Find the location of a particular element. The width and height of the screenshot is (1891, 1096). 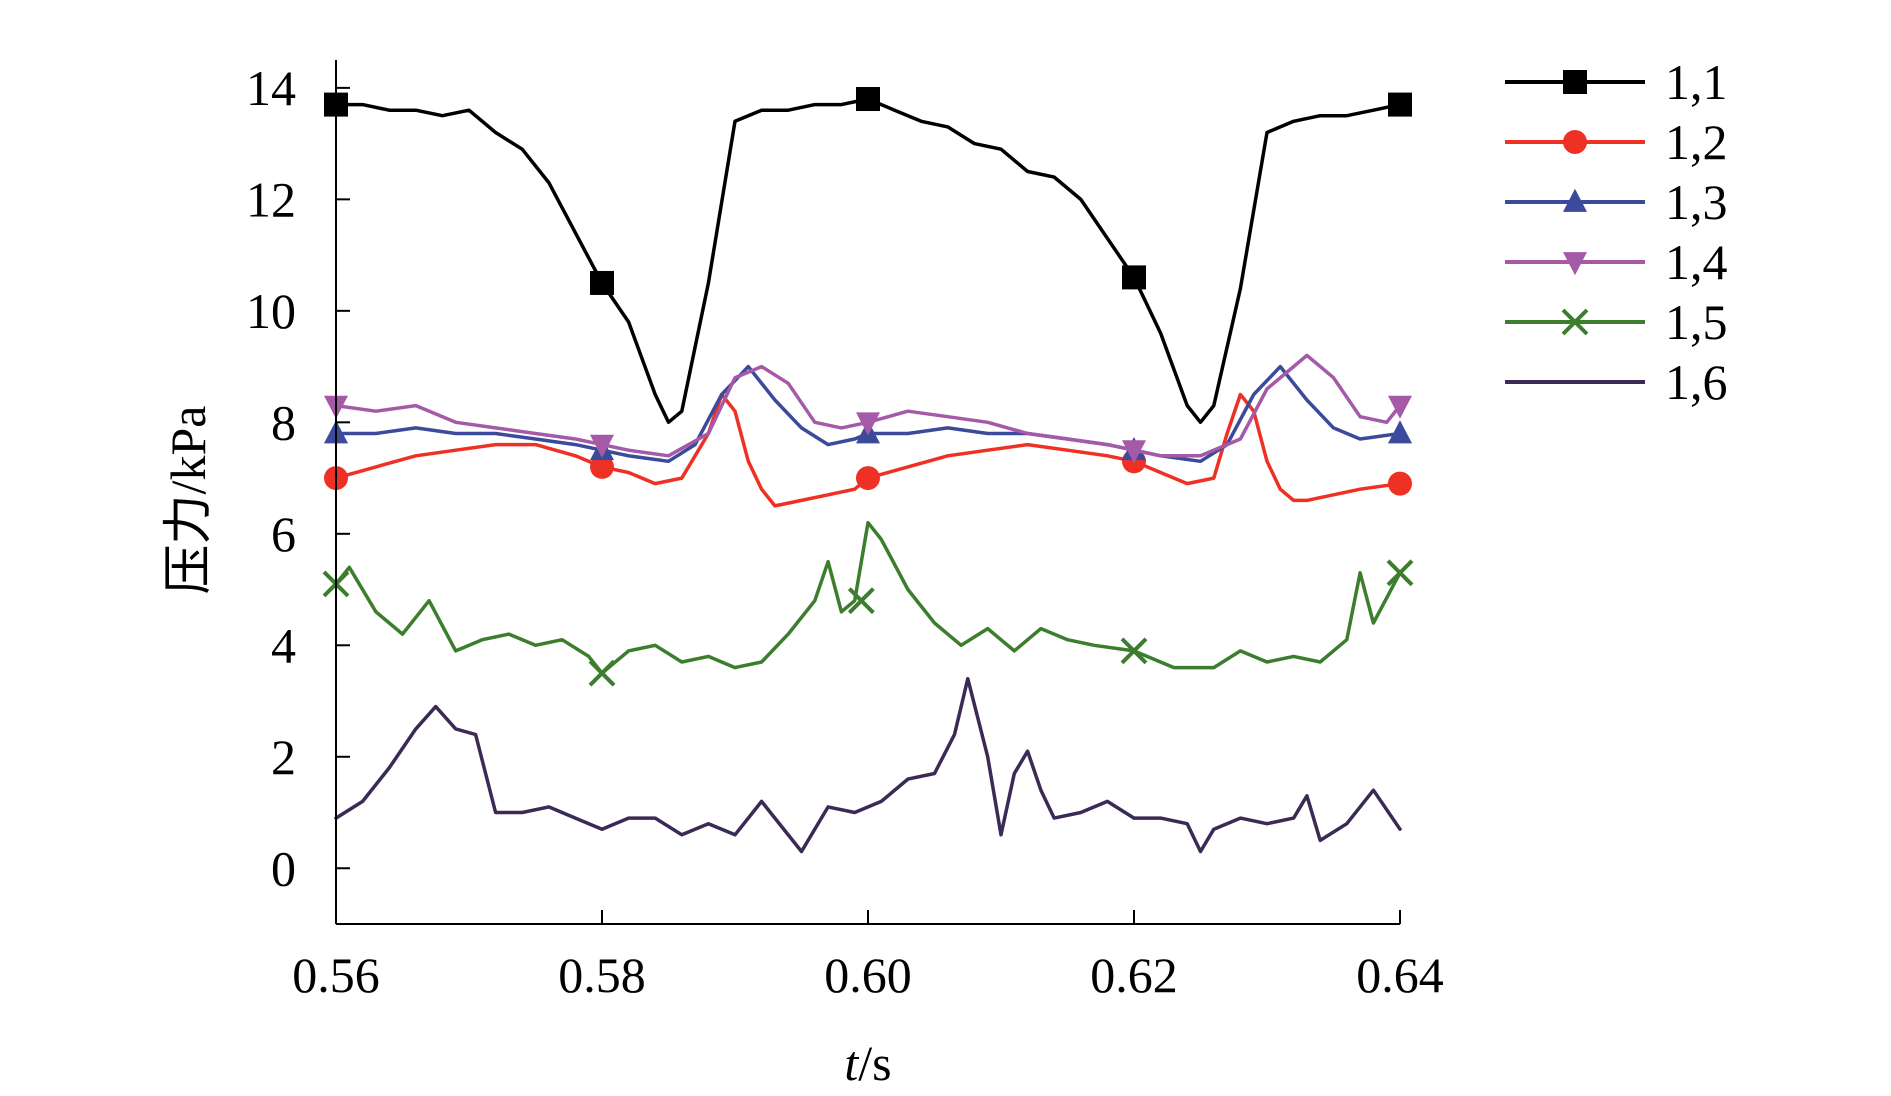

y-tick-label: 12 is located at coordinates (271, 199).